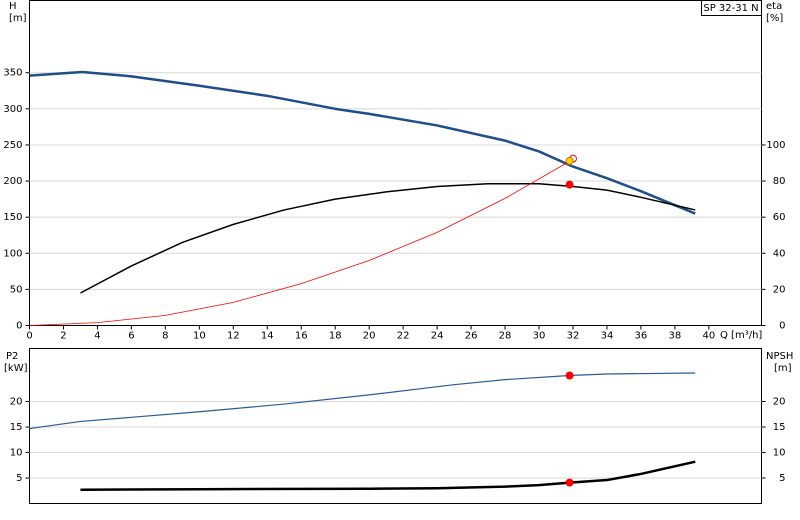 This screenshot has height=520, width=800. I want to click on x-tick-label: 12, so click(233, 336).